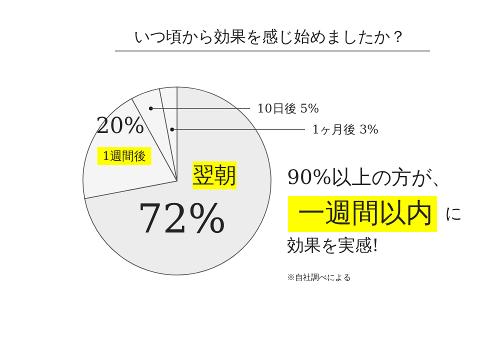  What do you see at coordinates (345, 129) in the screenshot?
I see `slice-label: 1ヶ月後 3%` at bounding box center [345, 129].